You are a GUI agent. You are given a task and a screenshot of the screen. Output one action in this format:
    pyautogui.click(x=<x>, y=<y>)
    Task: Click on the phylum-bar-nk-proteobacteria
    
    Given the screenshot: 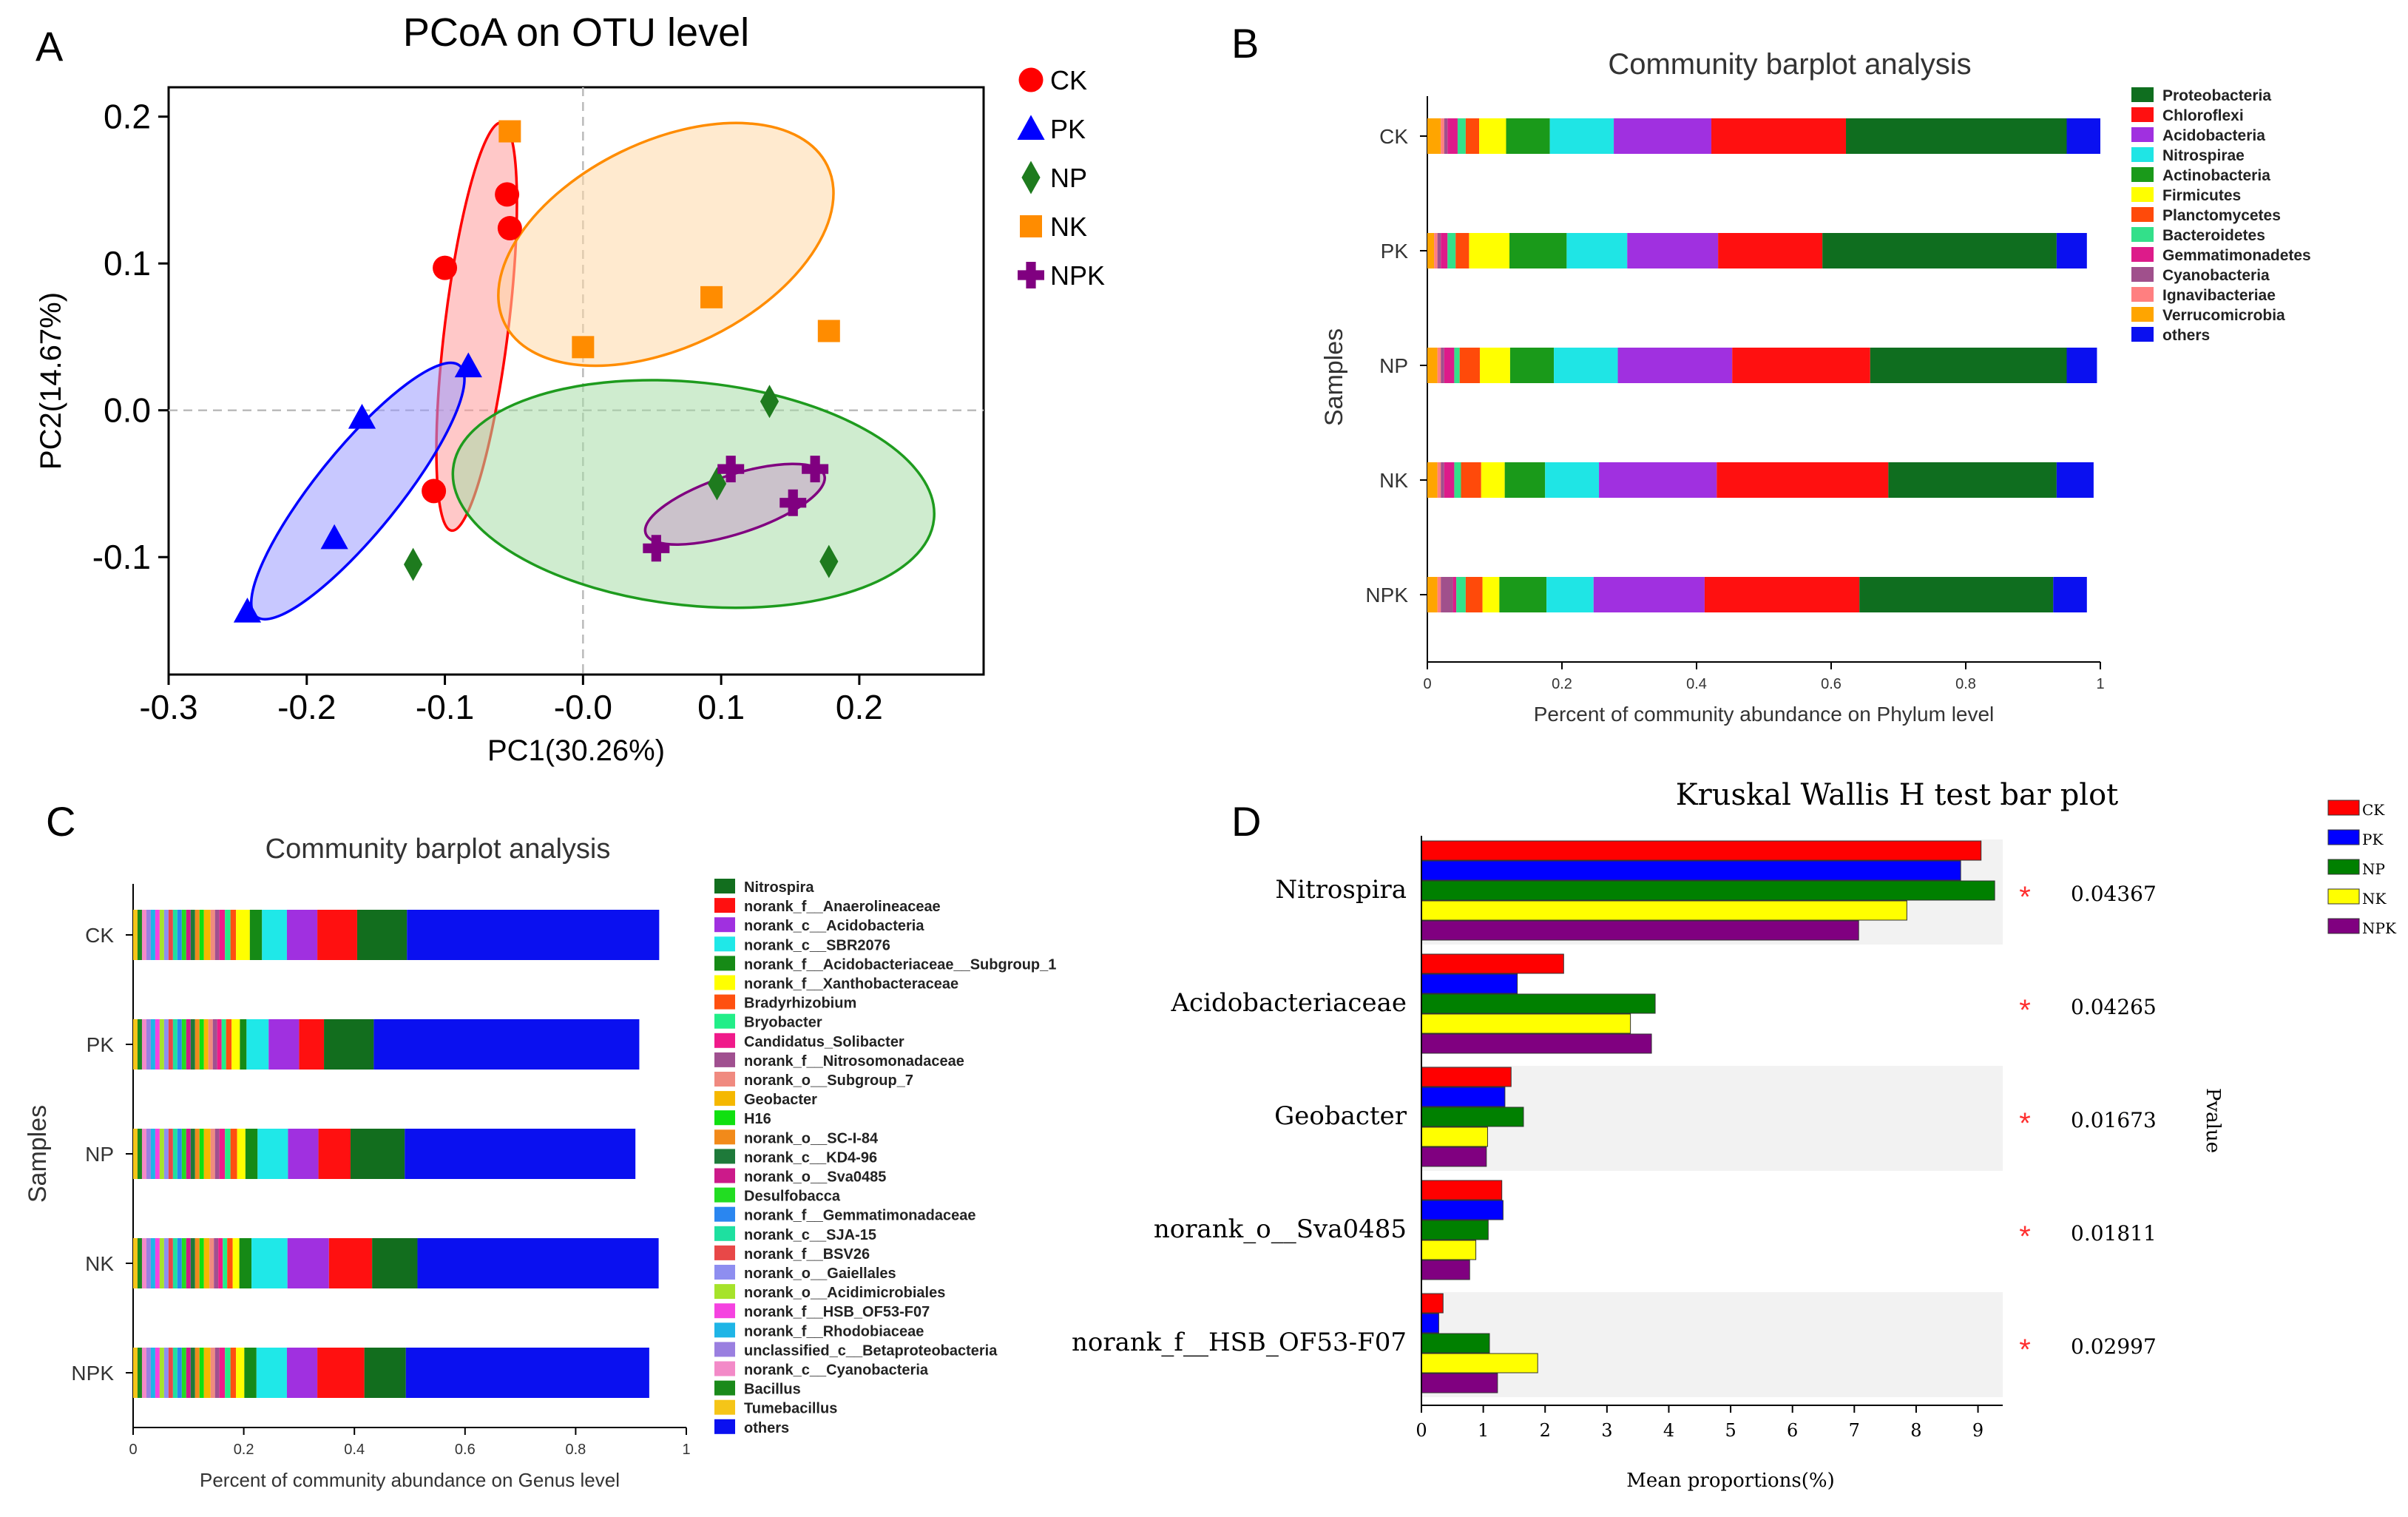 What is the action you would take?
    pyautogui.click(x=1972, y=480)
    